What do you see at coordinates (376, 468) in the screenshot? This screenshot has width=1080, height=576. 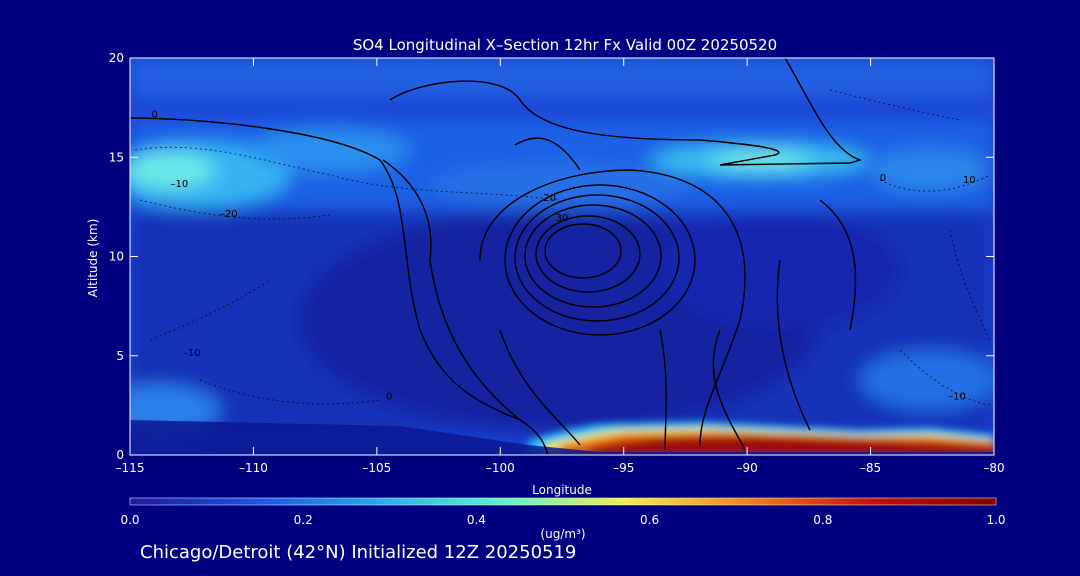 I see `x-tick-label: –105` at bounding box center [376, 468].